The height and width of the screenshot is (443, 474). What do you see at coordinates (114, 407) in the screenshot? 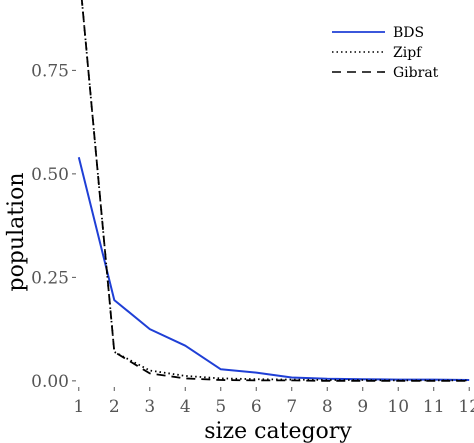
I see `x-tick-label: 2` at bounding box center [114, 407].